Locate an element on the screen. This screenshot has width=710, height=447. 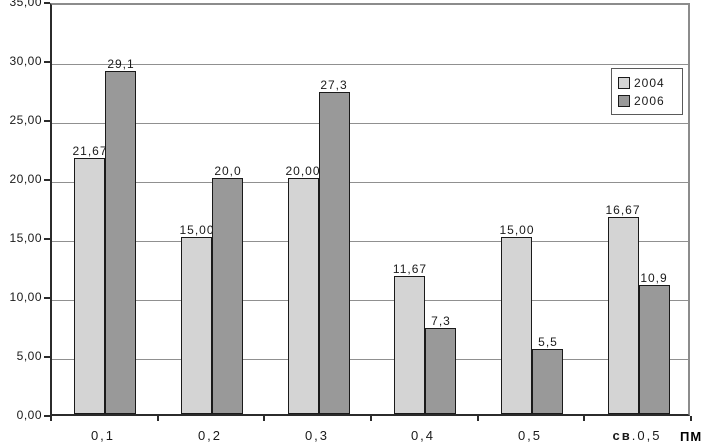
x-category-label: 0,1 is located at coordinates (103, 435).